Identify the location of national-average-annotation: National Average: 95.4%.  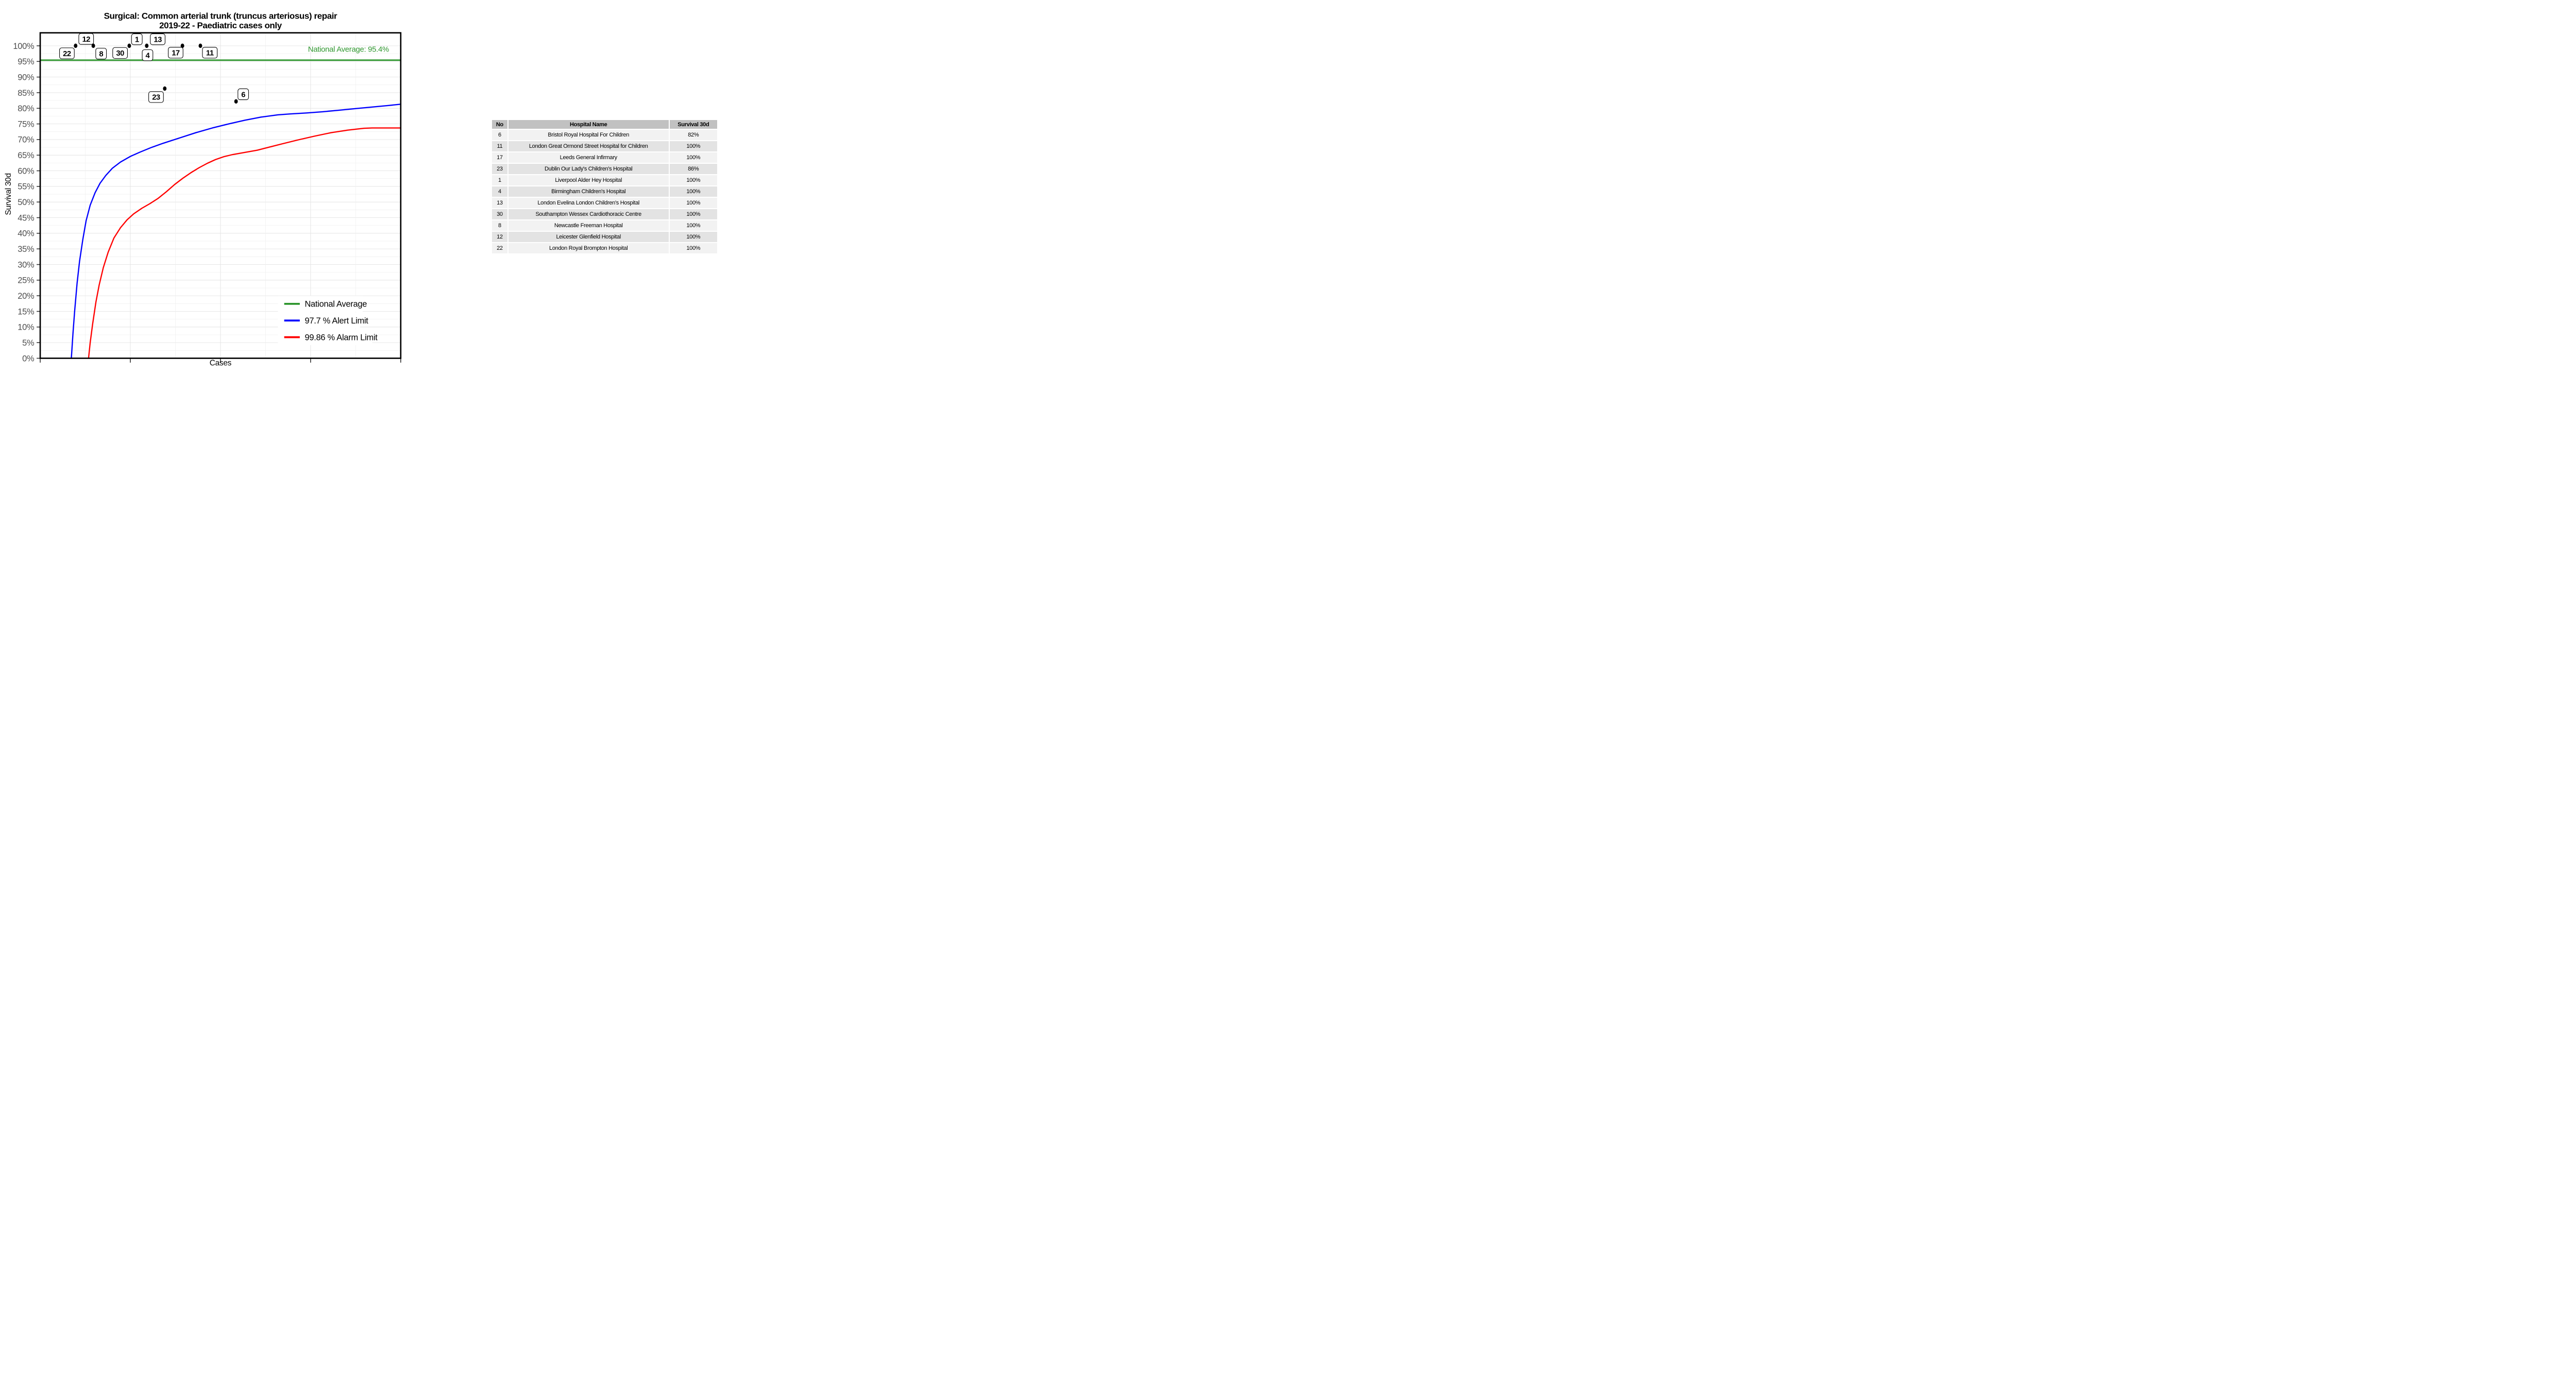
(348, 49).